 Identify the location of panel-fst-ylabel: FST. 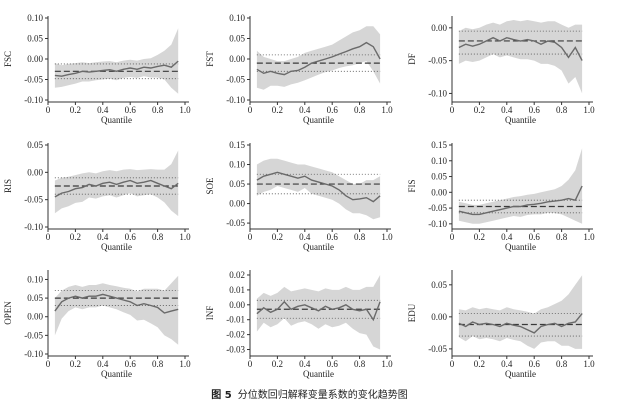
(210, 59).